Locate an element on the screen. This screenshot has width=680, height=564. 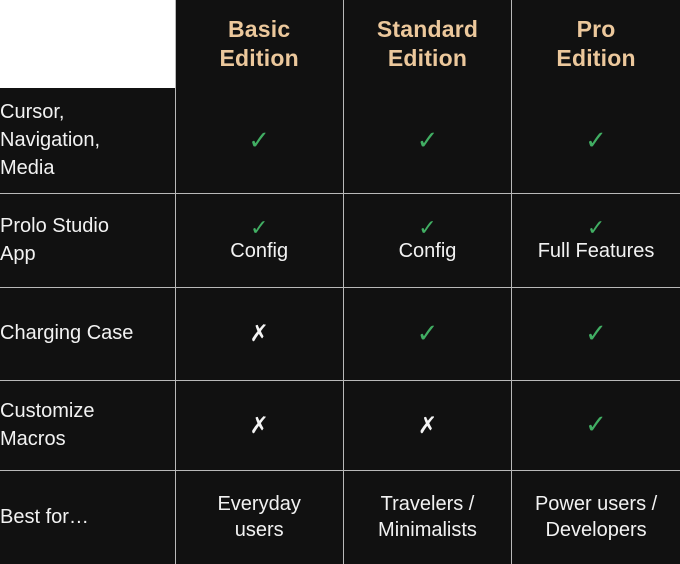
cell-text-line: Travelers / is located at coordinates (427, 504).